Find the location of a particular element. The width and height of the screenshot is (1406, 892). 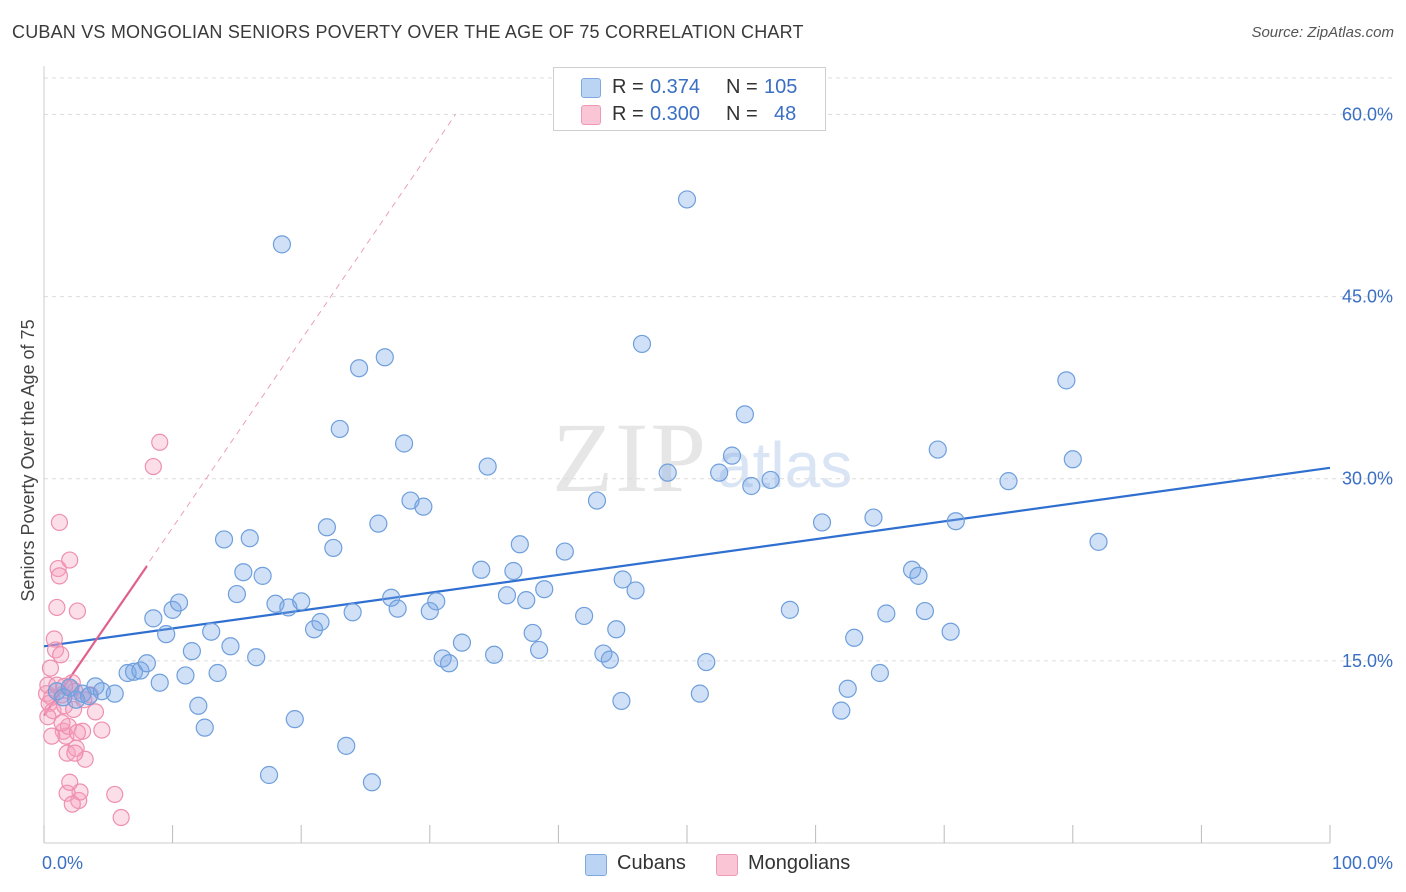

mongolians-label: Mongolians is located at coordinates (799, 863).